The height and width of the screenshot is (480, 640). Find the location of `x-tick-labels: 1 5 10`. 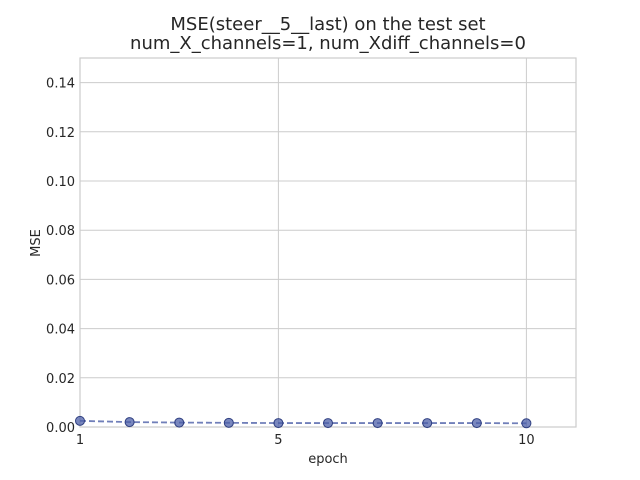

x-tick-labels: 1 5 10 is located at coordinates (305, 440).